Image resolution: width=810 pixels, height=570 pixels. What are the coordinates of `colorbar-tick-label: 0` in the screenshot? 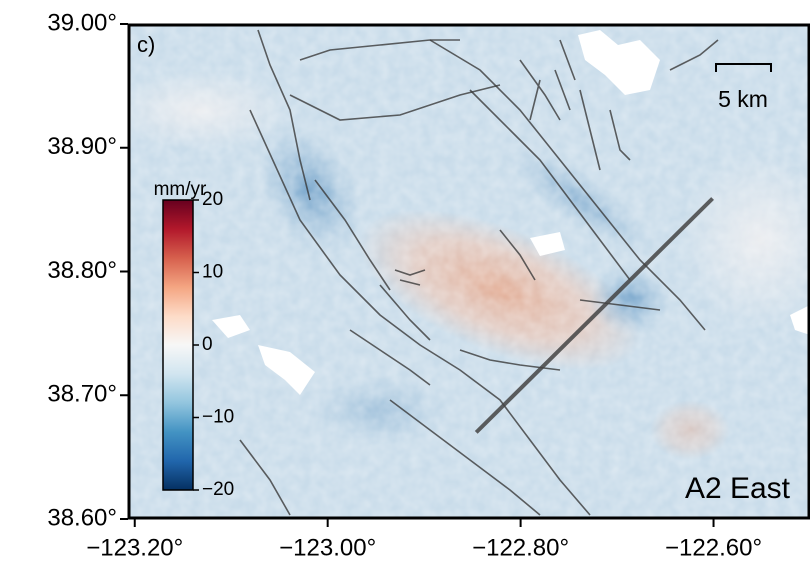 It's located at (207, 344).